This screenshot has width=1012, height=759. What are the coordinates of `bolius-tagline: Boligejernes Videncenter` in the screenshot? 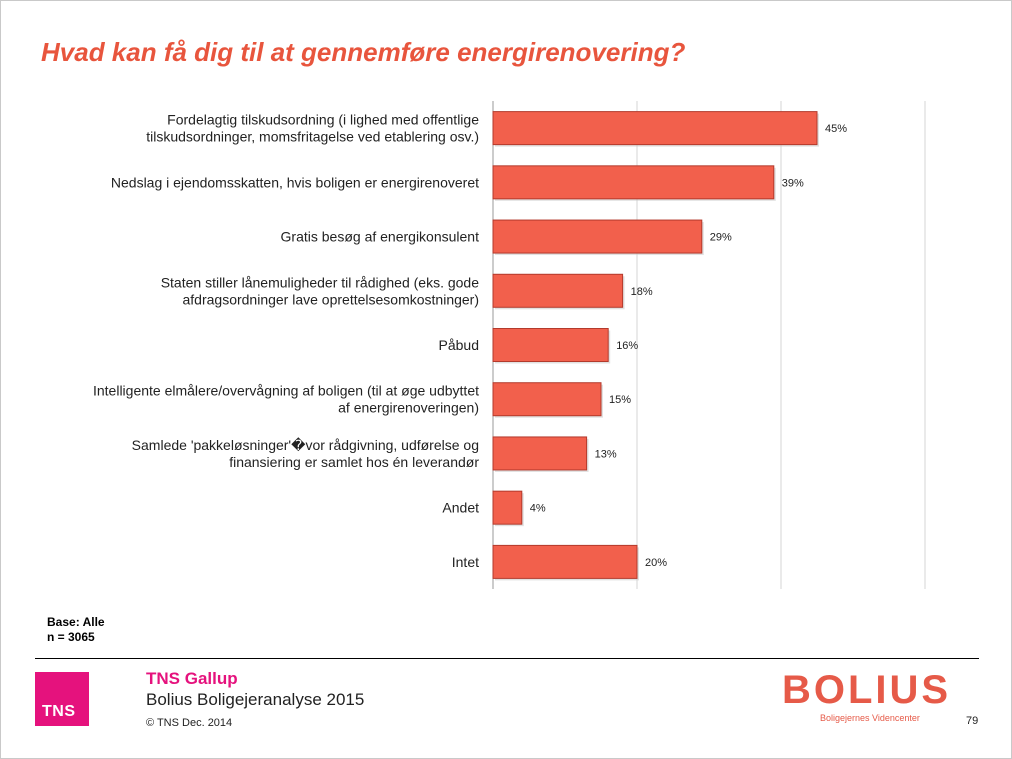 It's located at (870, 718).